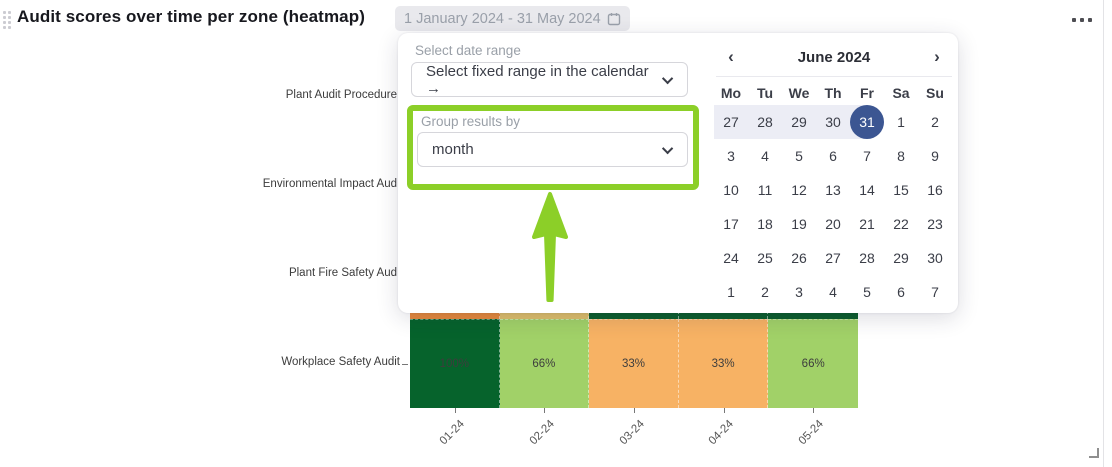  I want to click on group-by-select-value: month, so click(453, 149).